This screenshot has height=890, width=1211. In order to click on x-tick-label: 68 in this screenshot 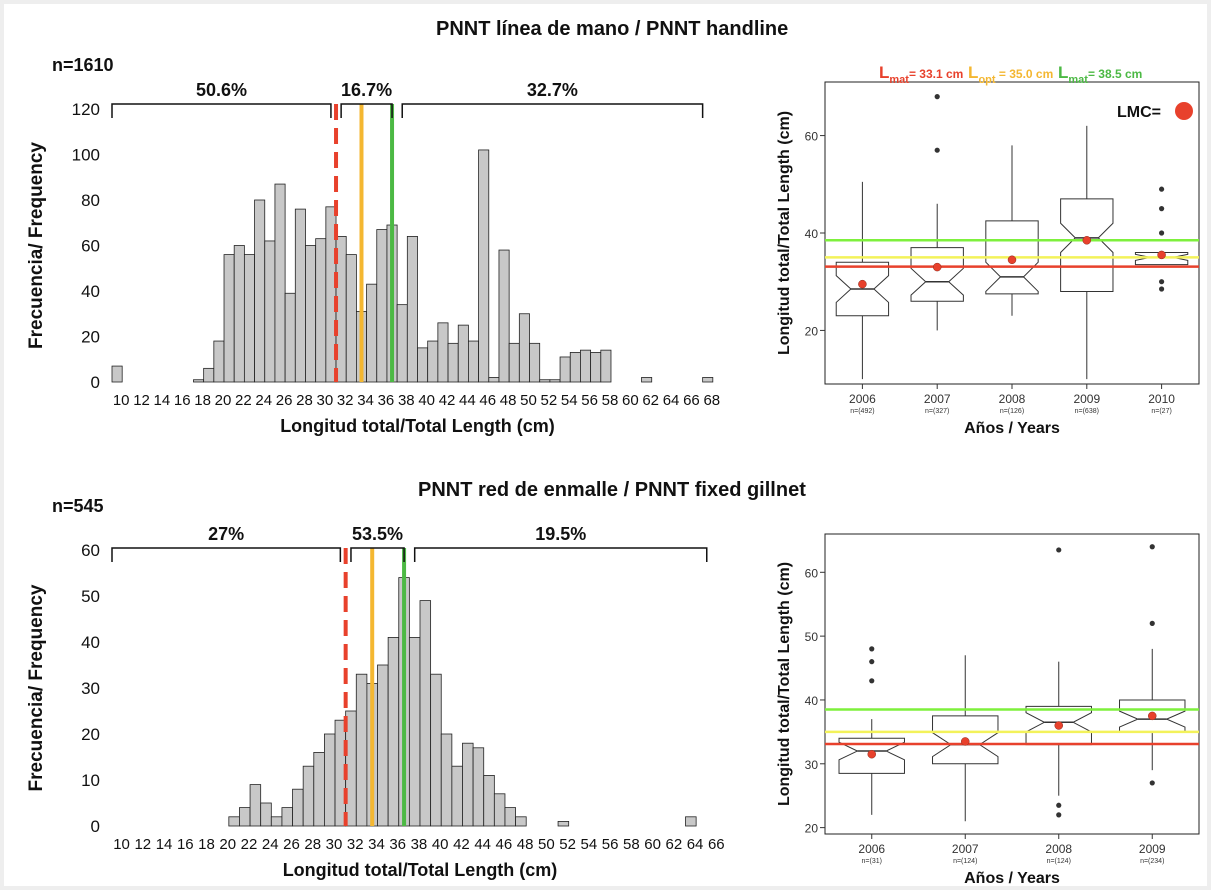, I will do `click(711, 400)`.